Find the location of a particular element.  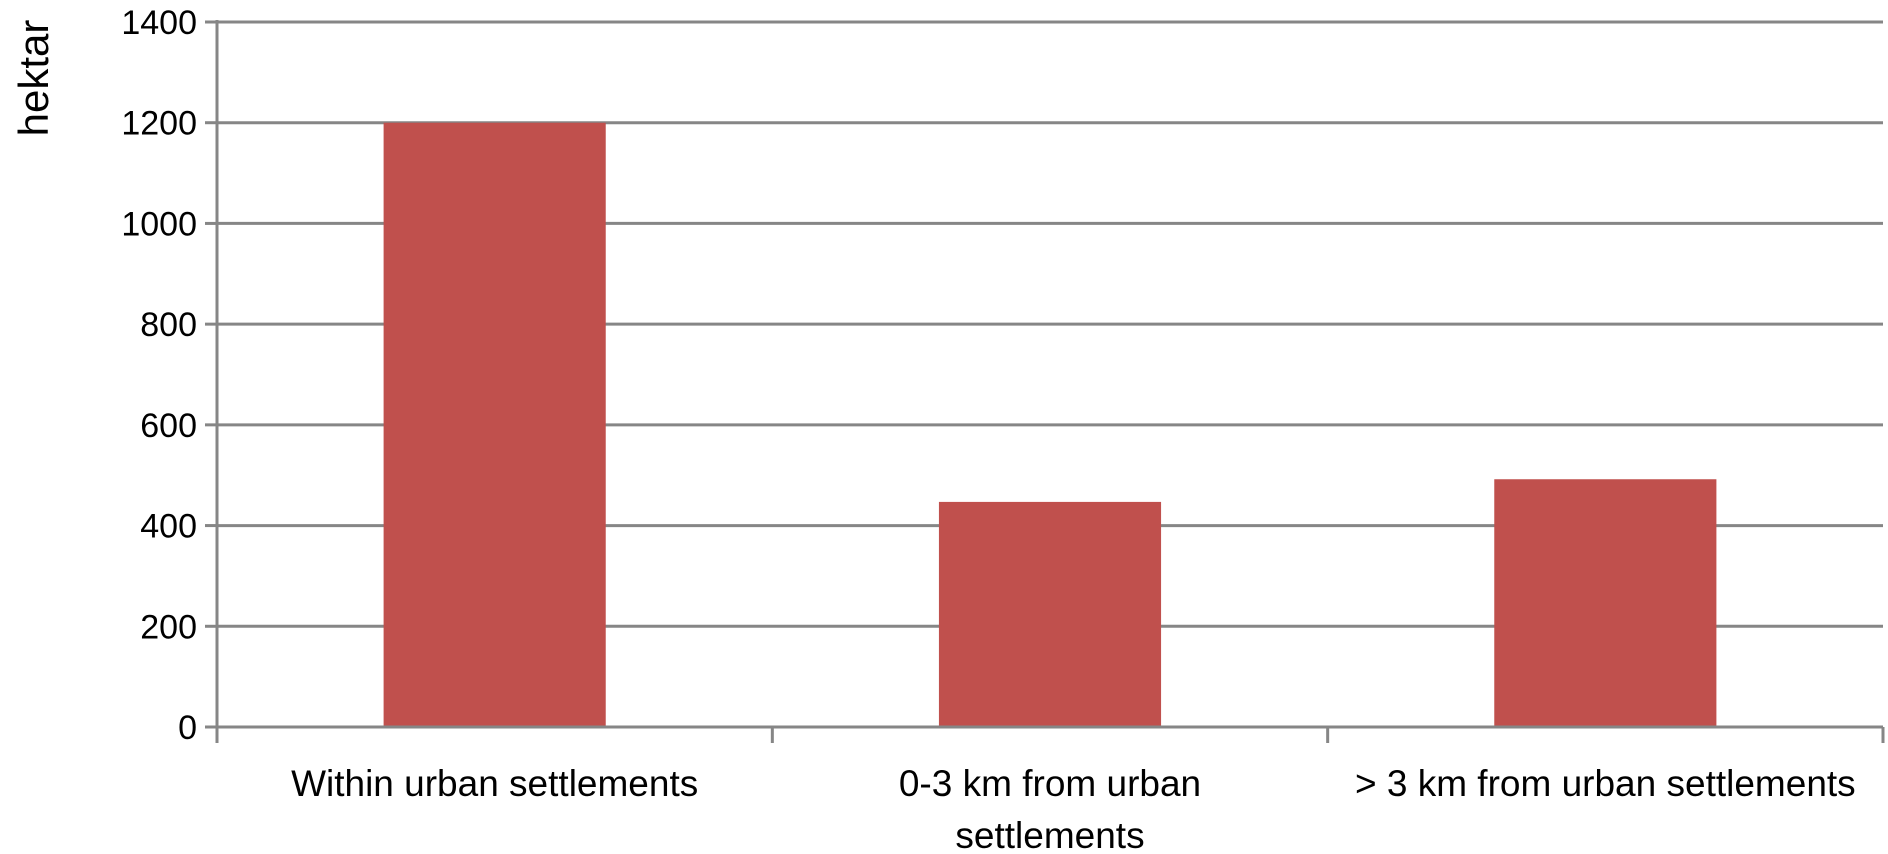

y-tick-label: 1000 is located at coordinates (159, 224).